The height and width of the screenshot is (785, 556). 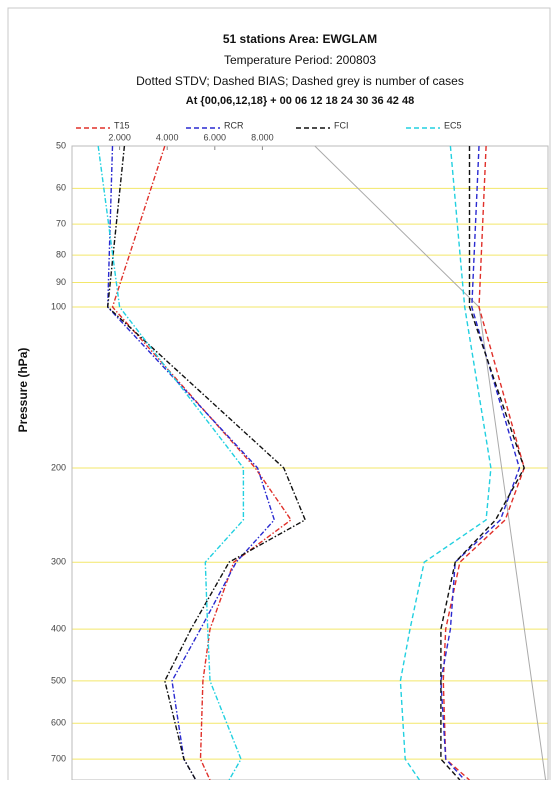 I want to click on y-tick-label: 400, so click(x=58, y=628).